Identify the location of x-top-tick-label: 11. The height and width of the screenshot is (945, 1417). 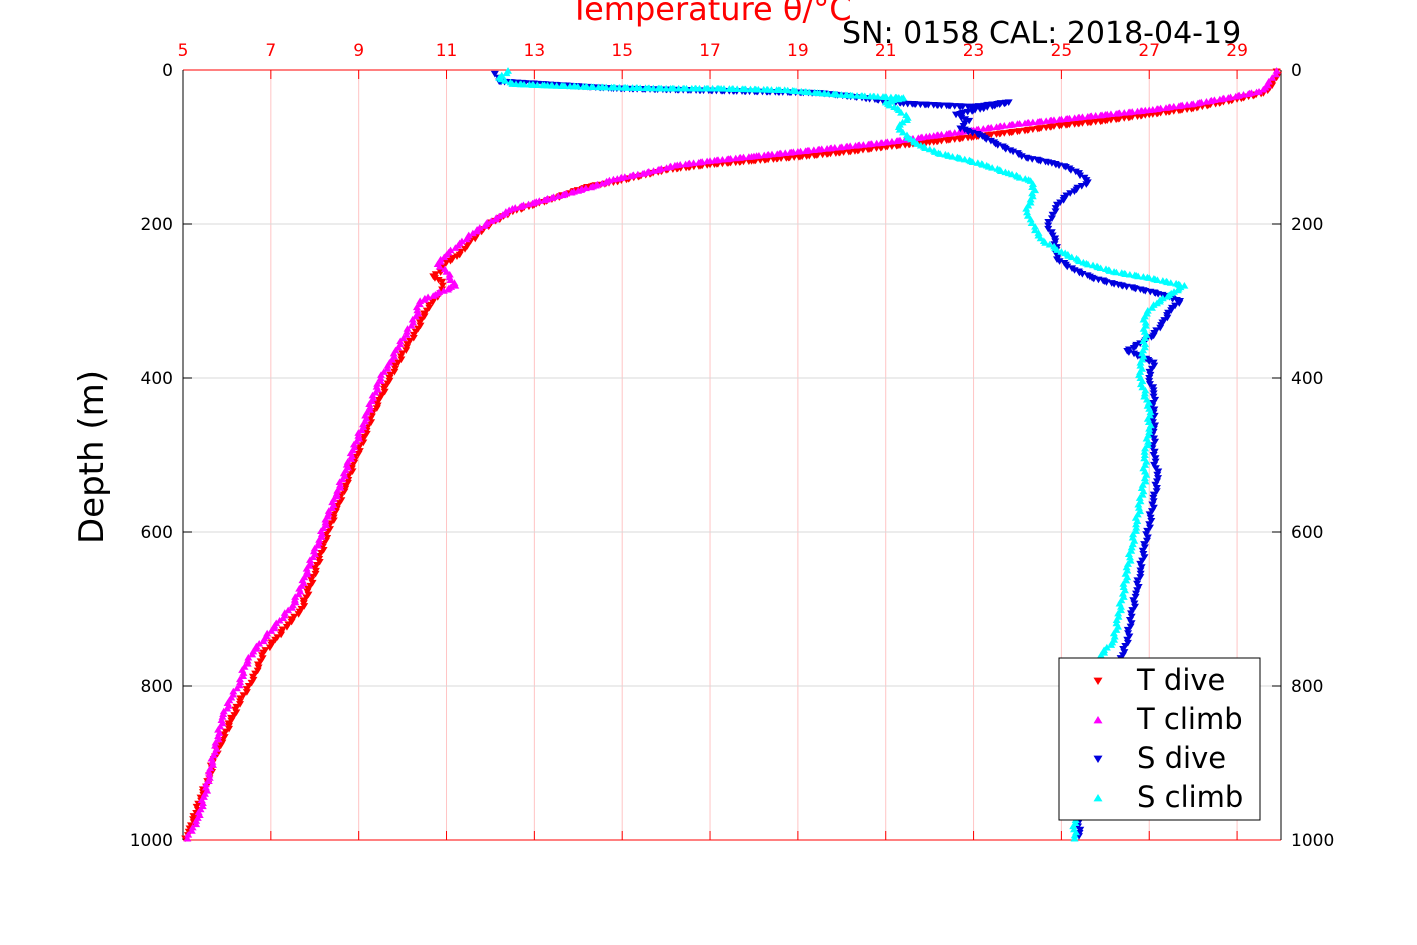
(447, 51).